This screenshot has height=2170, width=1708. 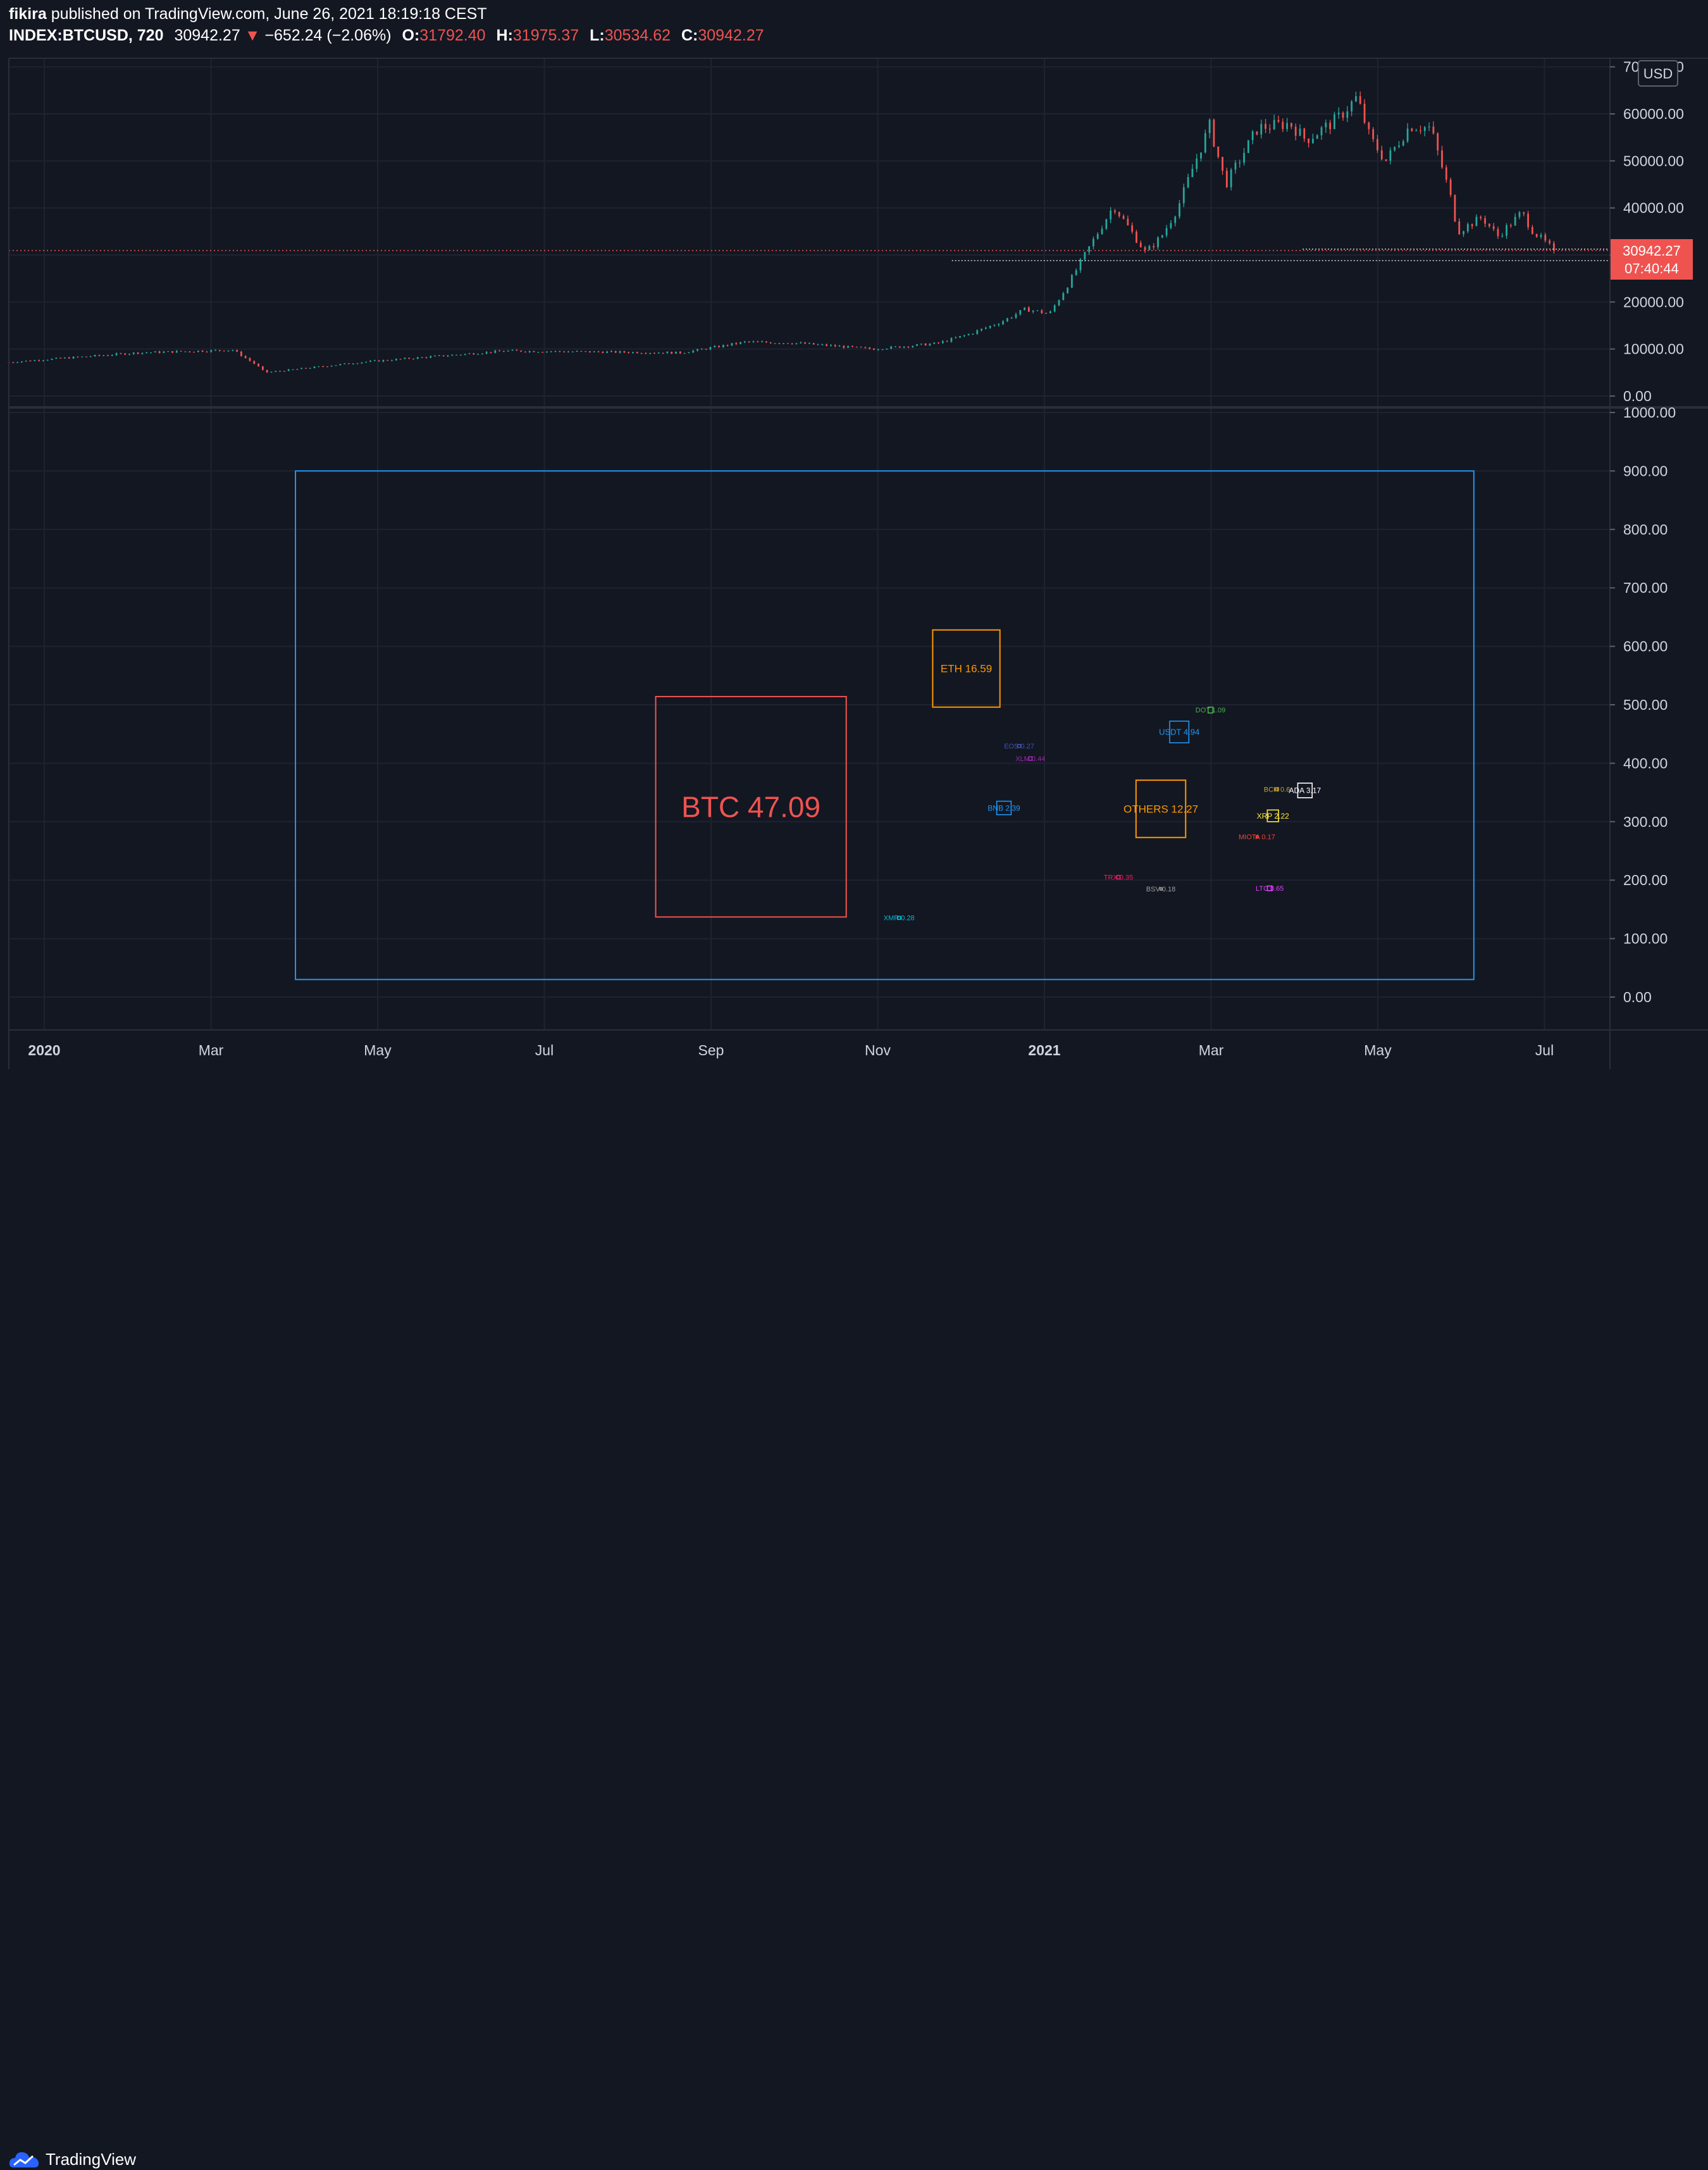 I want to click on tradingview-logo: TradingView, so click(x=72, y=2159).